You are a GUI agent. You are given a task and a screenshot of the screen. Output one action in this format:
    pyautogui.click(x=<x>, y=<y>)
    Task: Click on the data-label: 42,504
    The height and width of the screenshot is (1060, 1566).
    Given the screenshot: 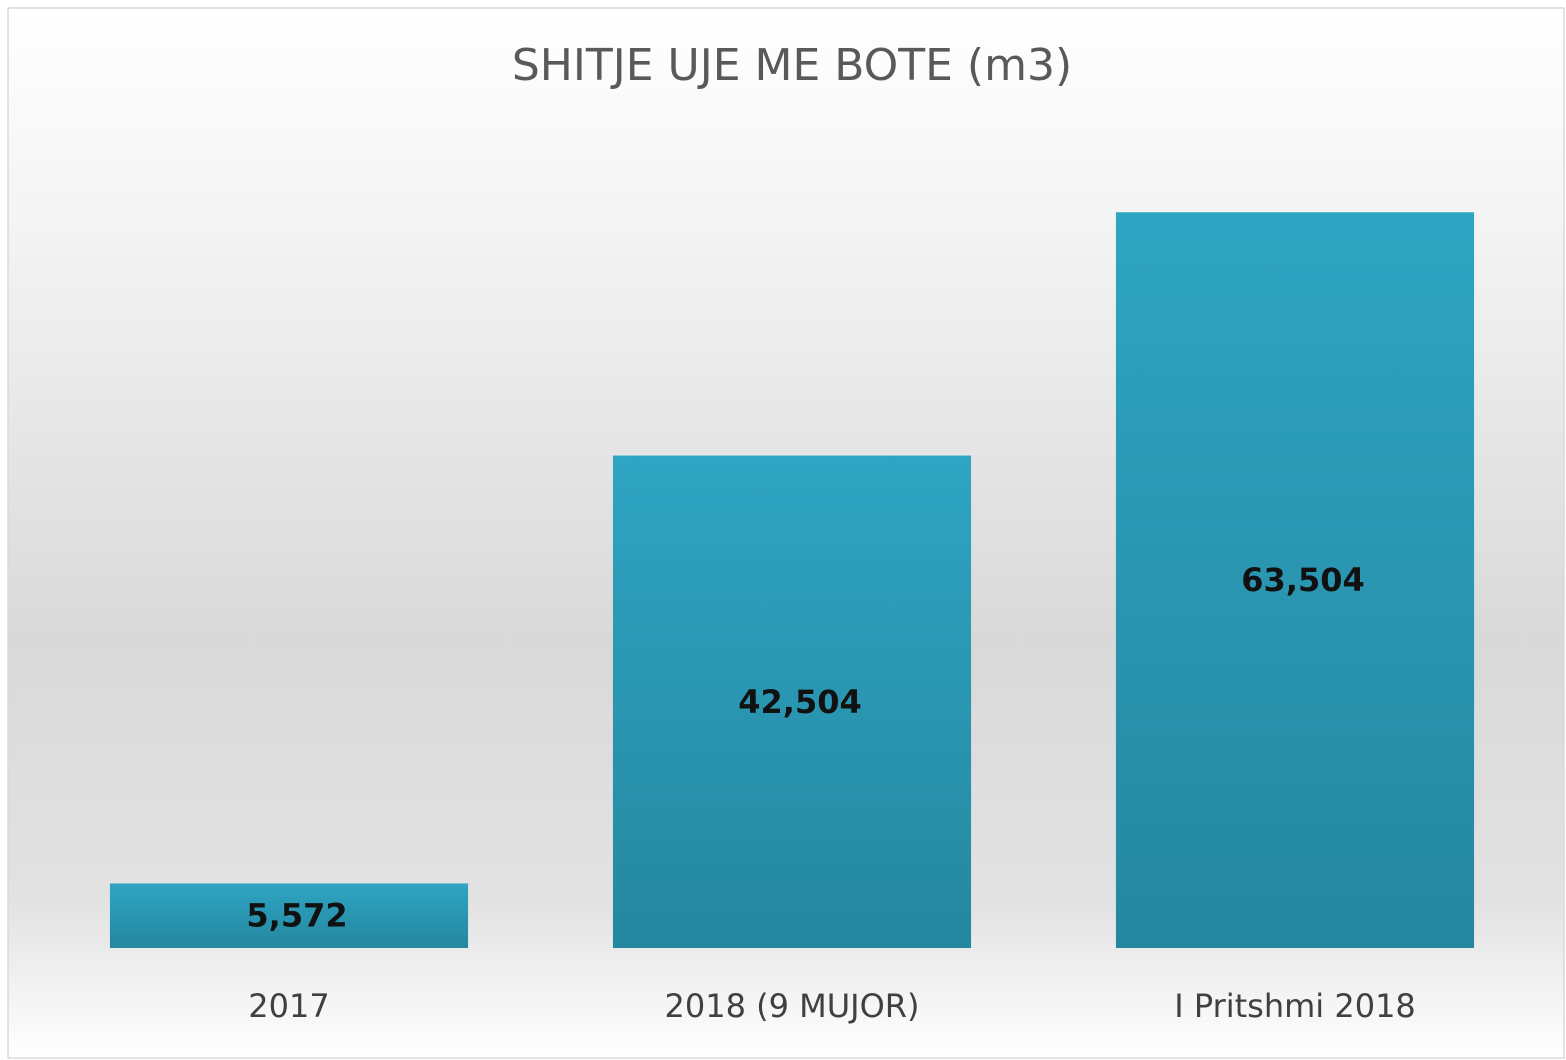 What is the action you would take?
    pyautogui.click(x=799, y=702)
    